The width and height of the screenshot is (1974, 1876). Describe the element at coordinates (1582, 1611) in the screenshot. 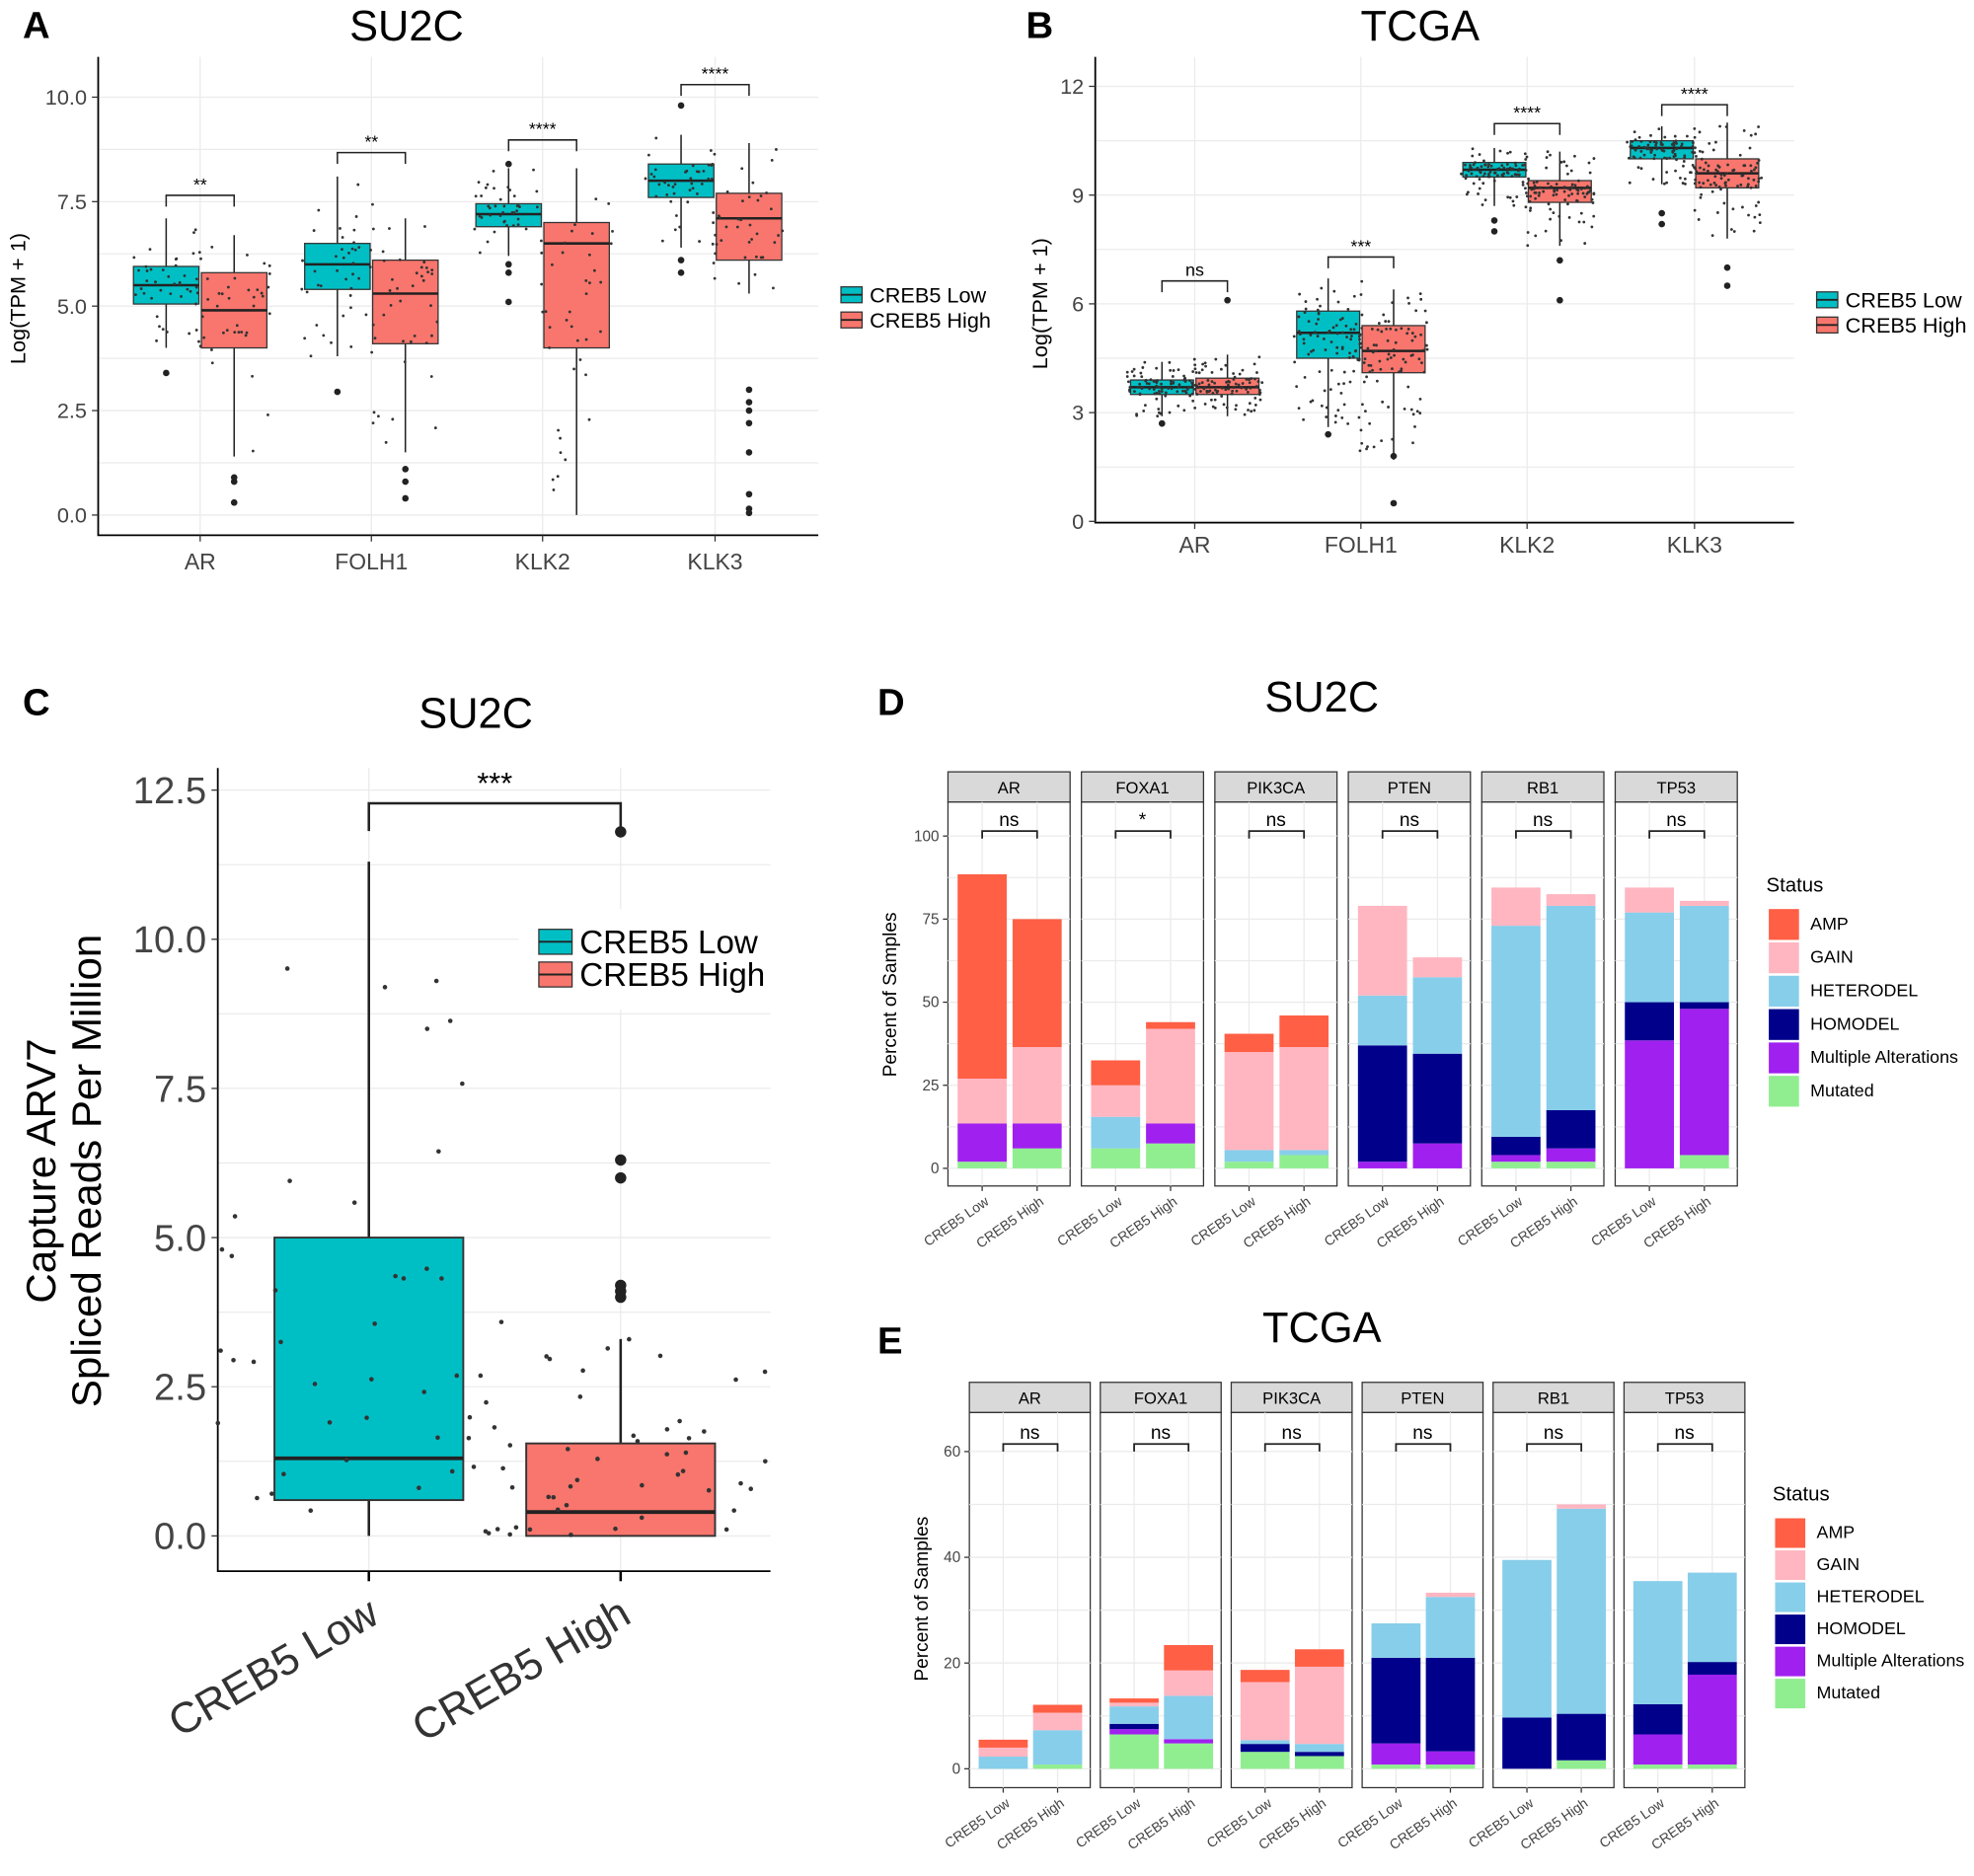

I see `bar-segment-heterodel` at that location.